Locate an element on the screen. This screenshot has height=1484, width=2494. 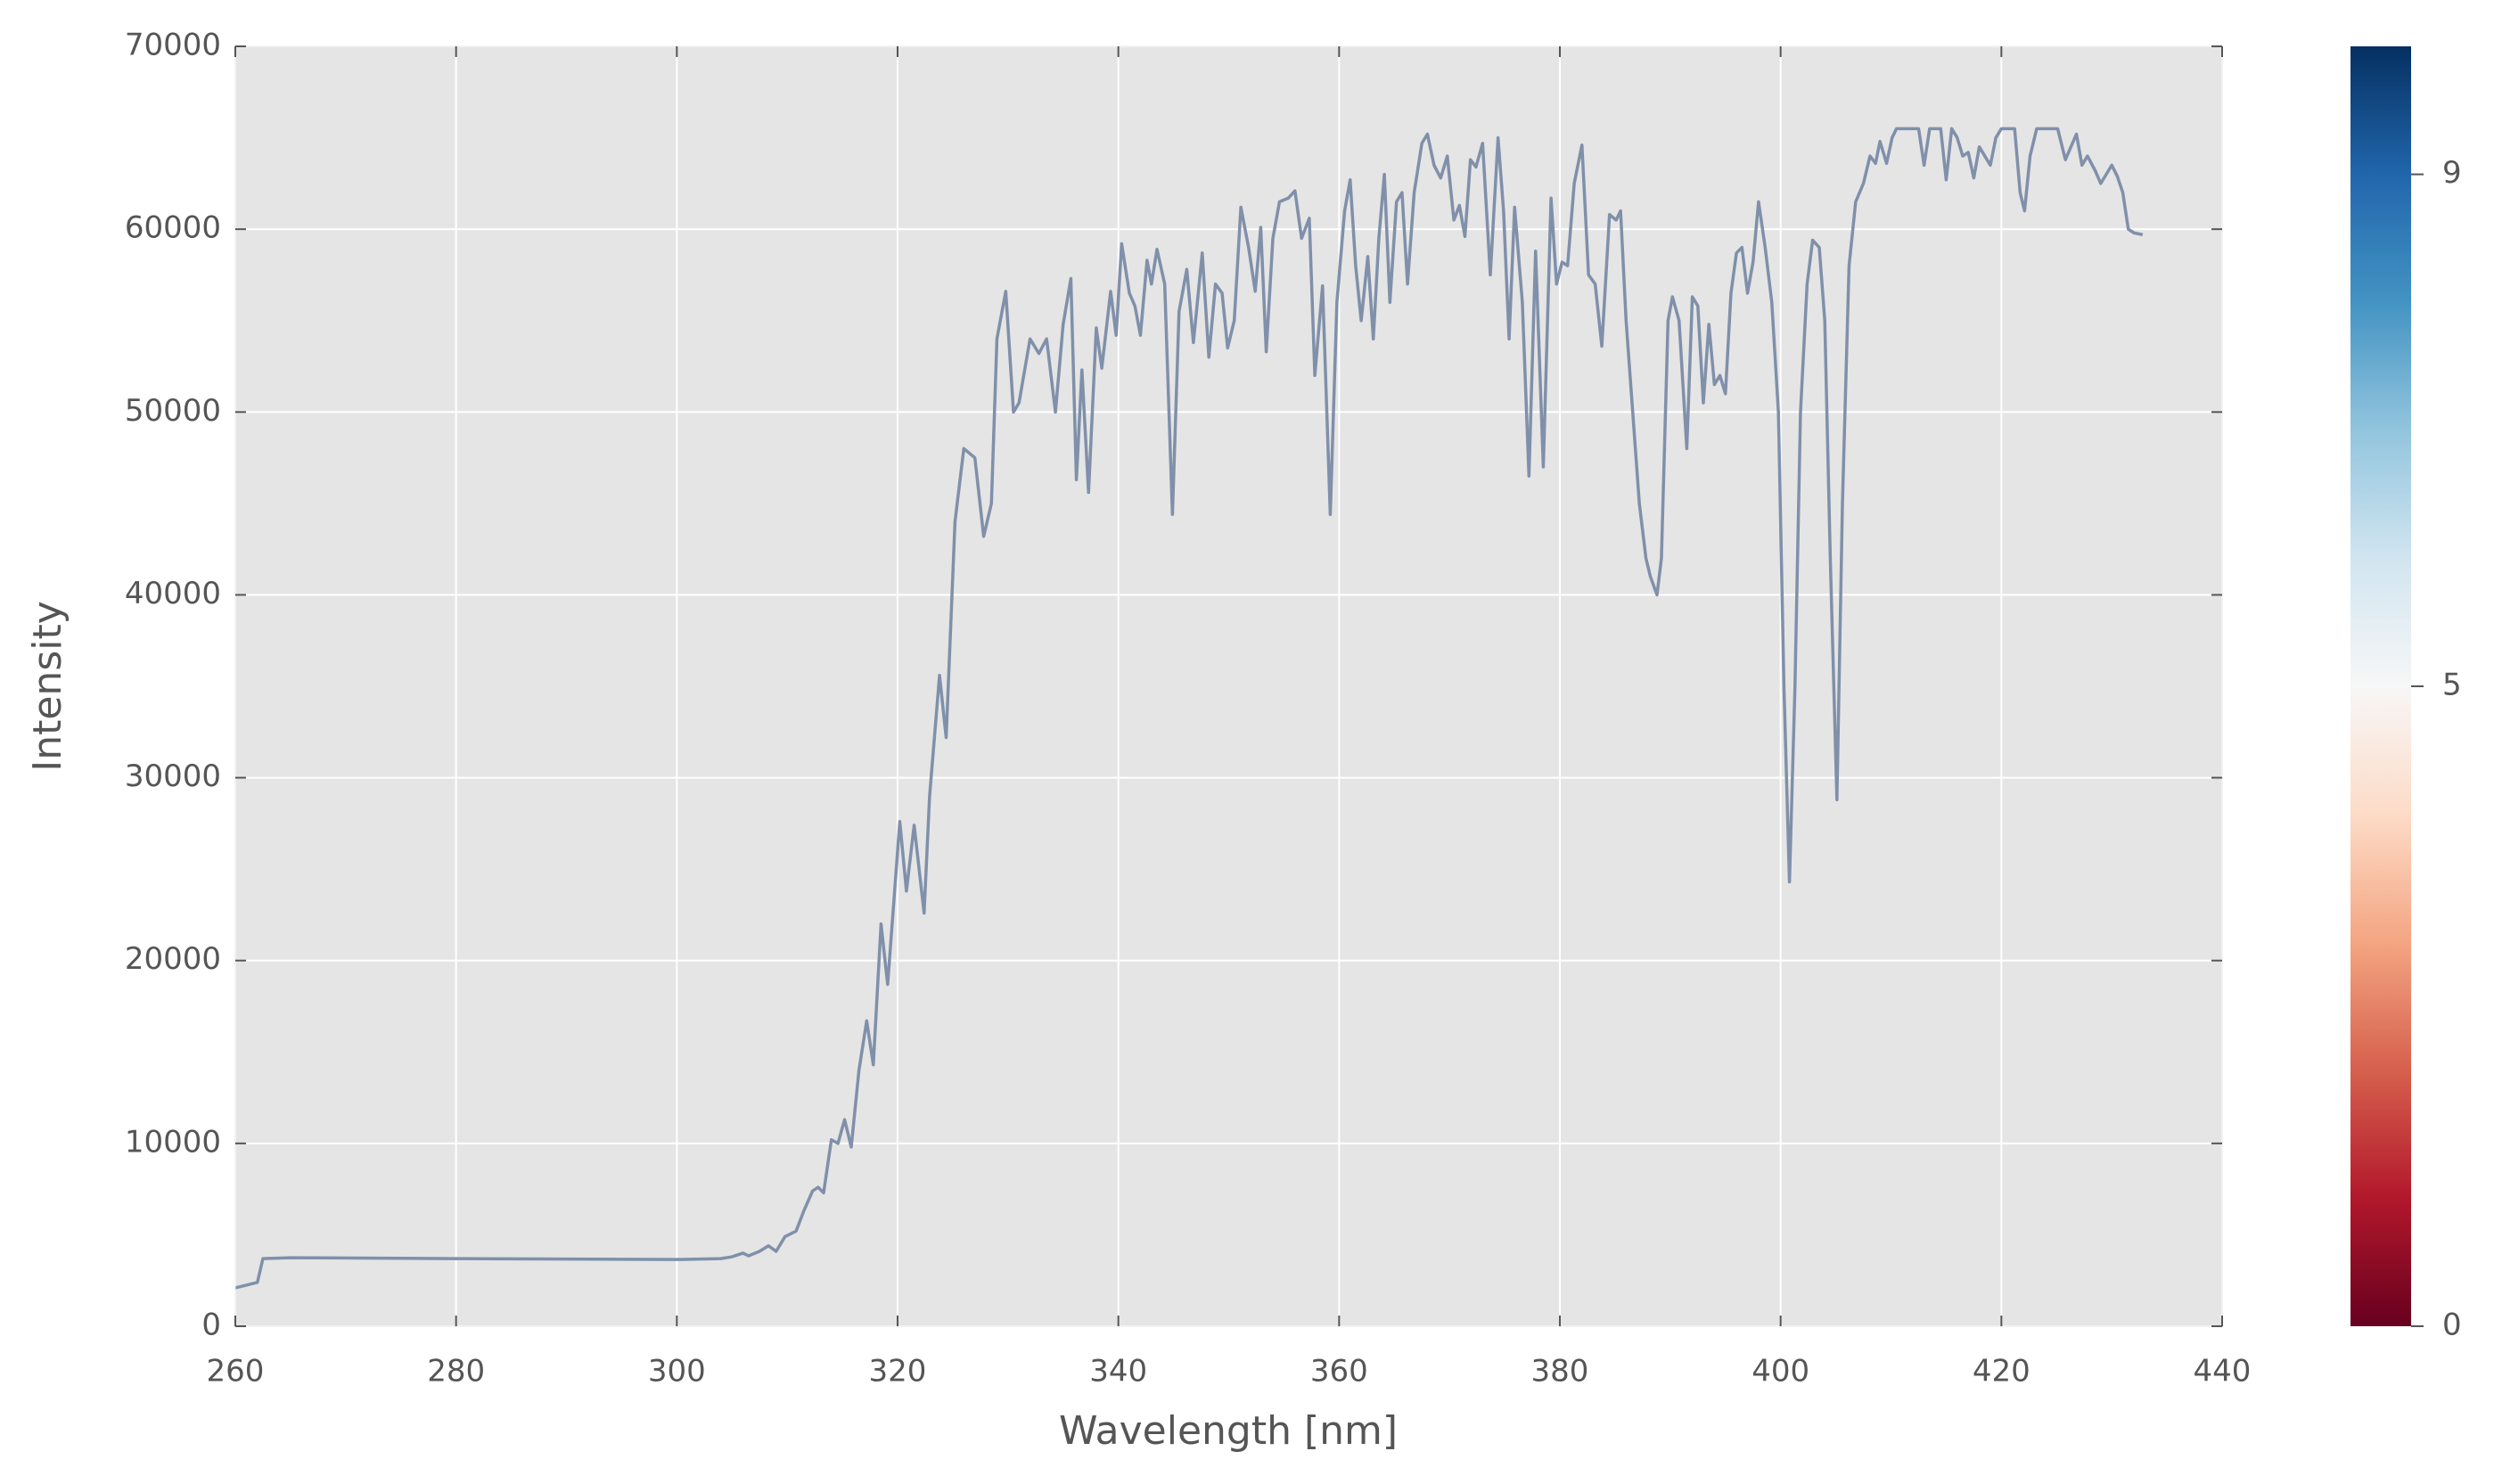
x-tick-label: 360 is located at coordinates (1339, 1372).